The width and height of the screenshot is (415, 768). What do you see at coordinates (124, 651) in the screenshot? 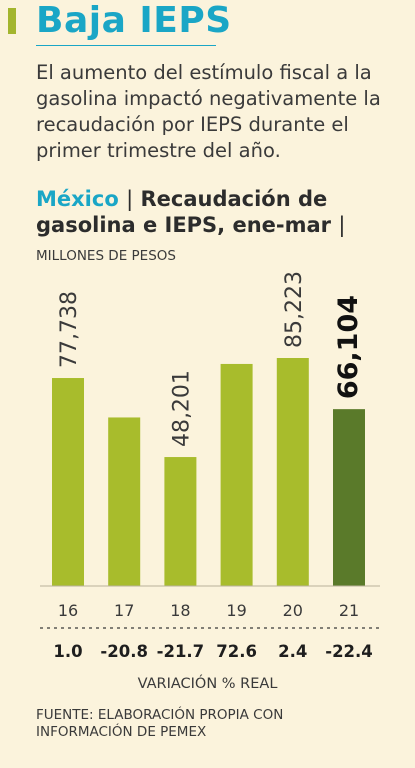
I see `variation-value-17: -20.8` at bounding box center [124, 651].